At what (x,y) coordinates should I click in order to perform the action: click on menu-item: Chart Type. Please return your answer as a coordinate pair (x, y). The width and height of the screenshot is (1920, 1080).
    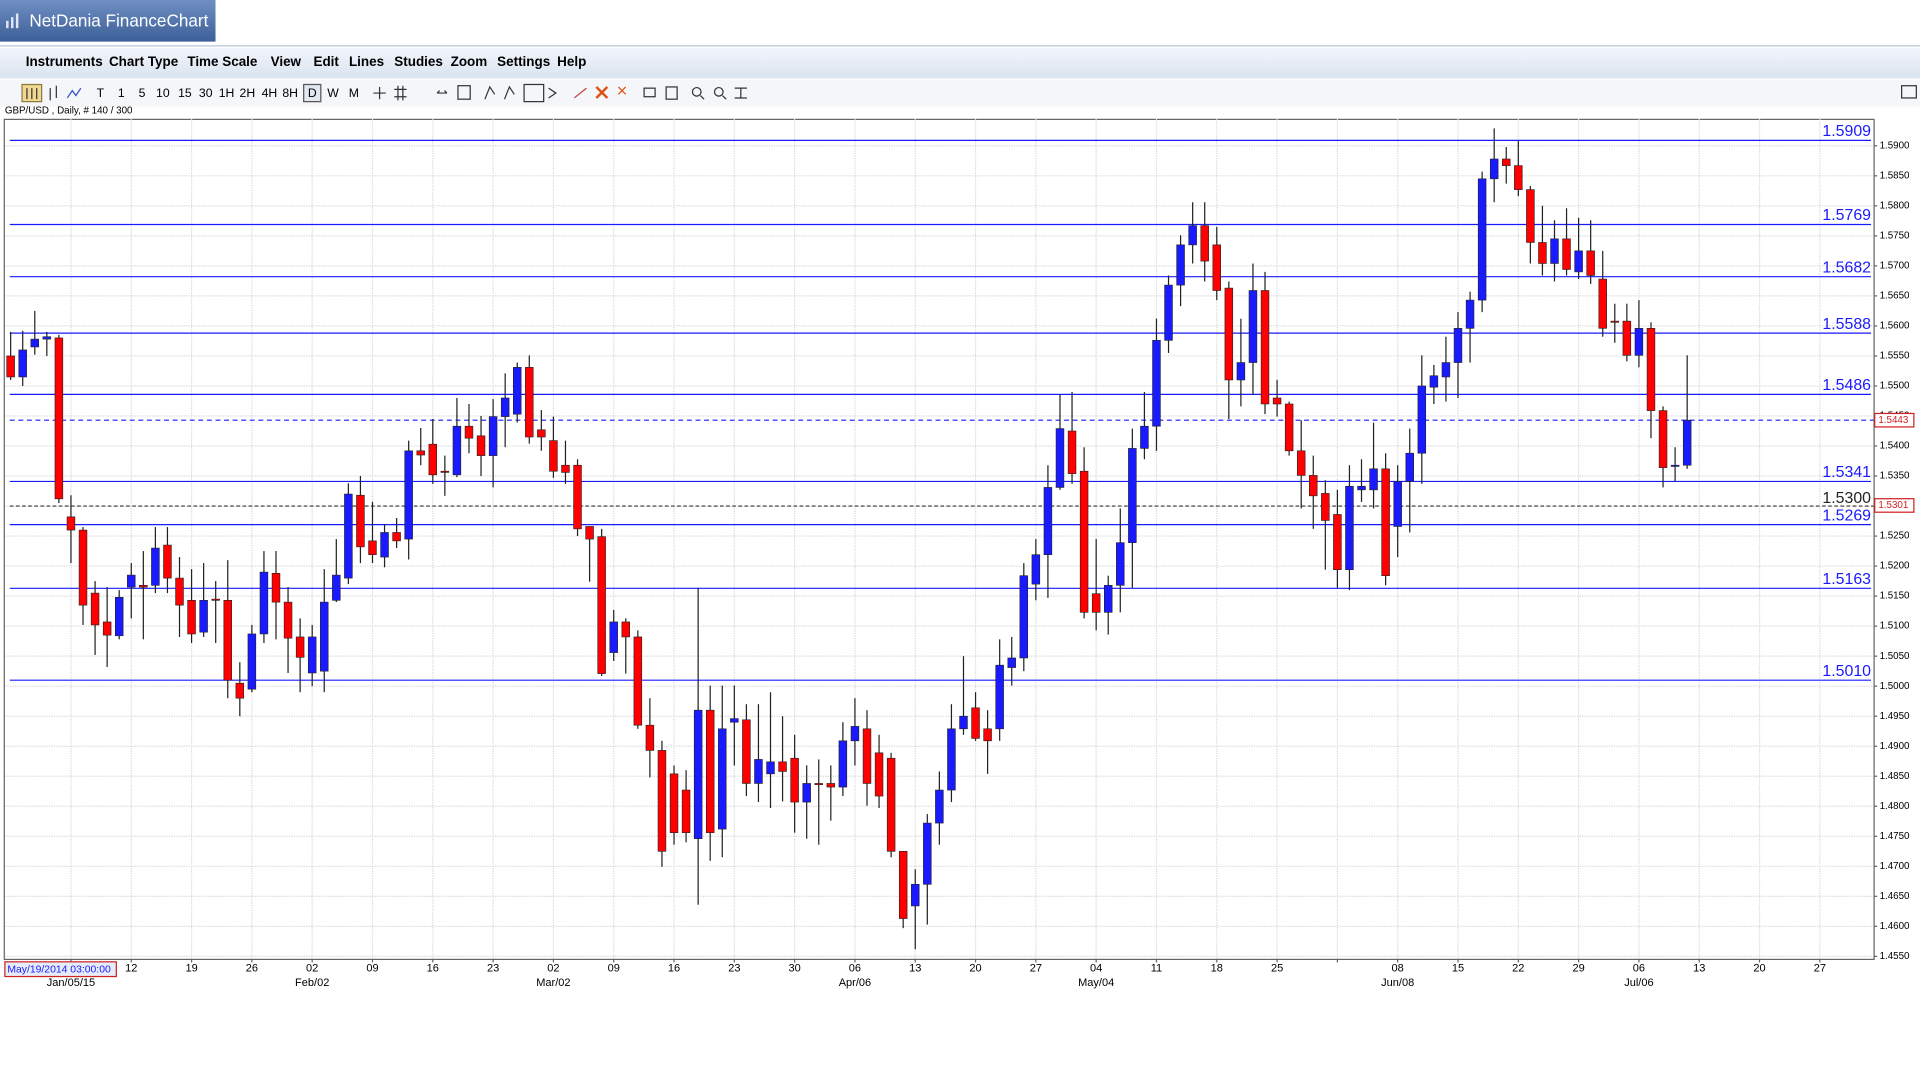
    Looking at the image, I should click on (144, 61).